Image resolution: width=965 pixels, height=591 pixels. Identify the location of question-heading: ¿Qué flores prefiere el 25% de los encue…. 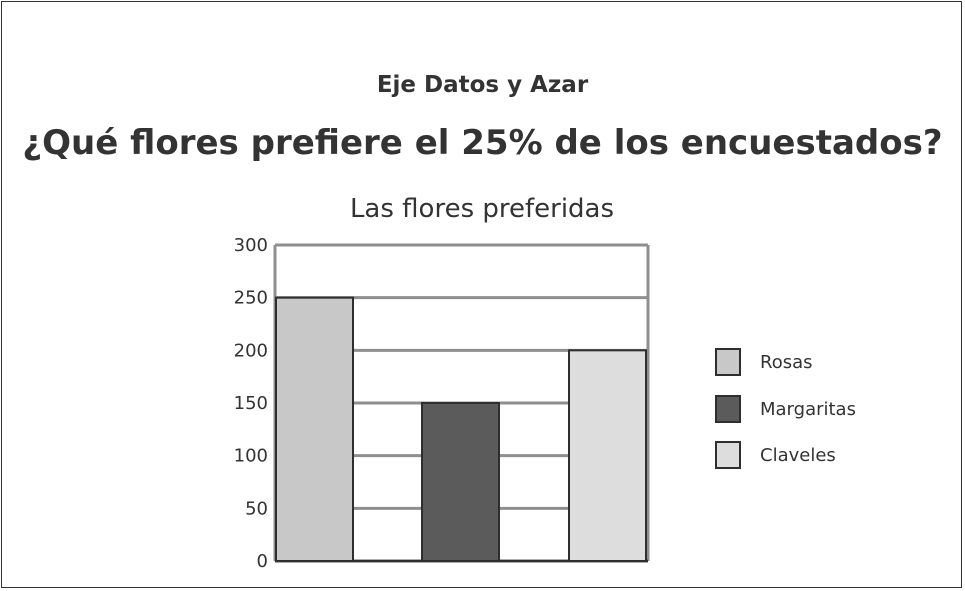
(482, 143).